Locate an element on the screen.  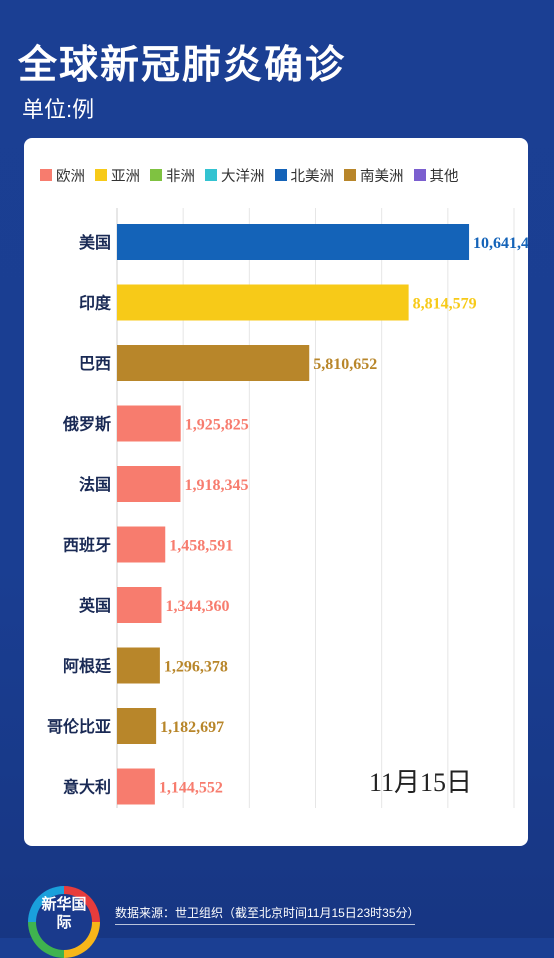
legend-item: 南美洲 is located at coordinates (374, 175).